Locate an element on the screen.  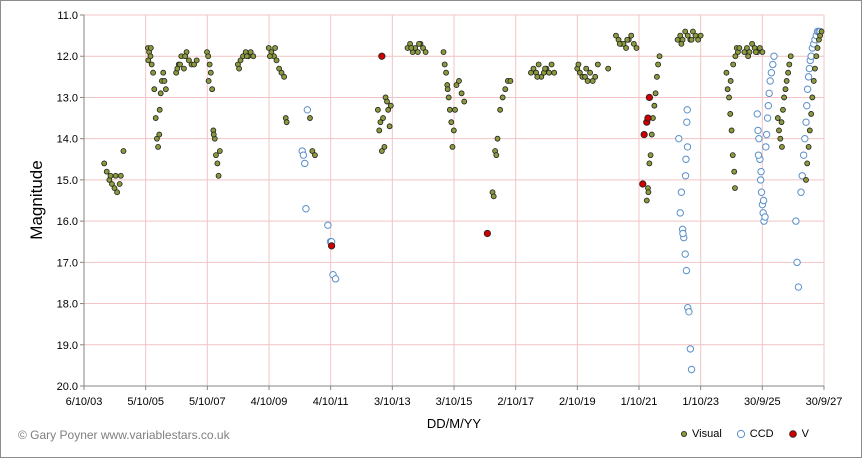
x-tick-label: 6/10/03 is located at coordinates (84, 402).